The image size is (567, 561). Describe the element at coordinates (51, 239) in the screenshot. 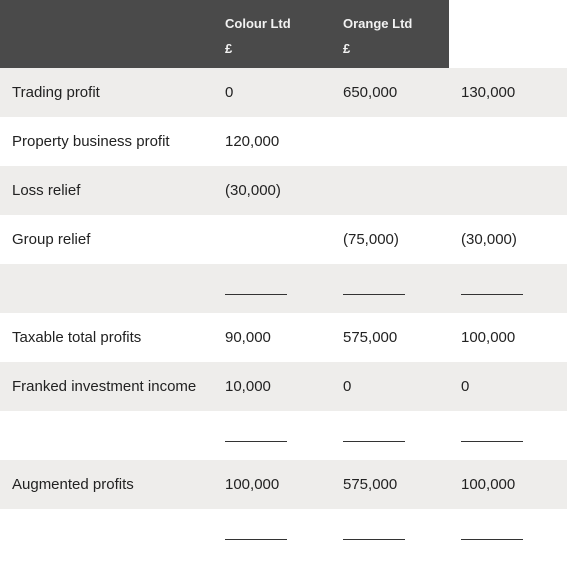

I see `label: Group relief` at that location.